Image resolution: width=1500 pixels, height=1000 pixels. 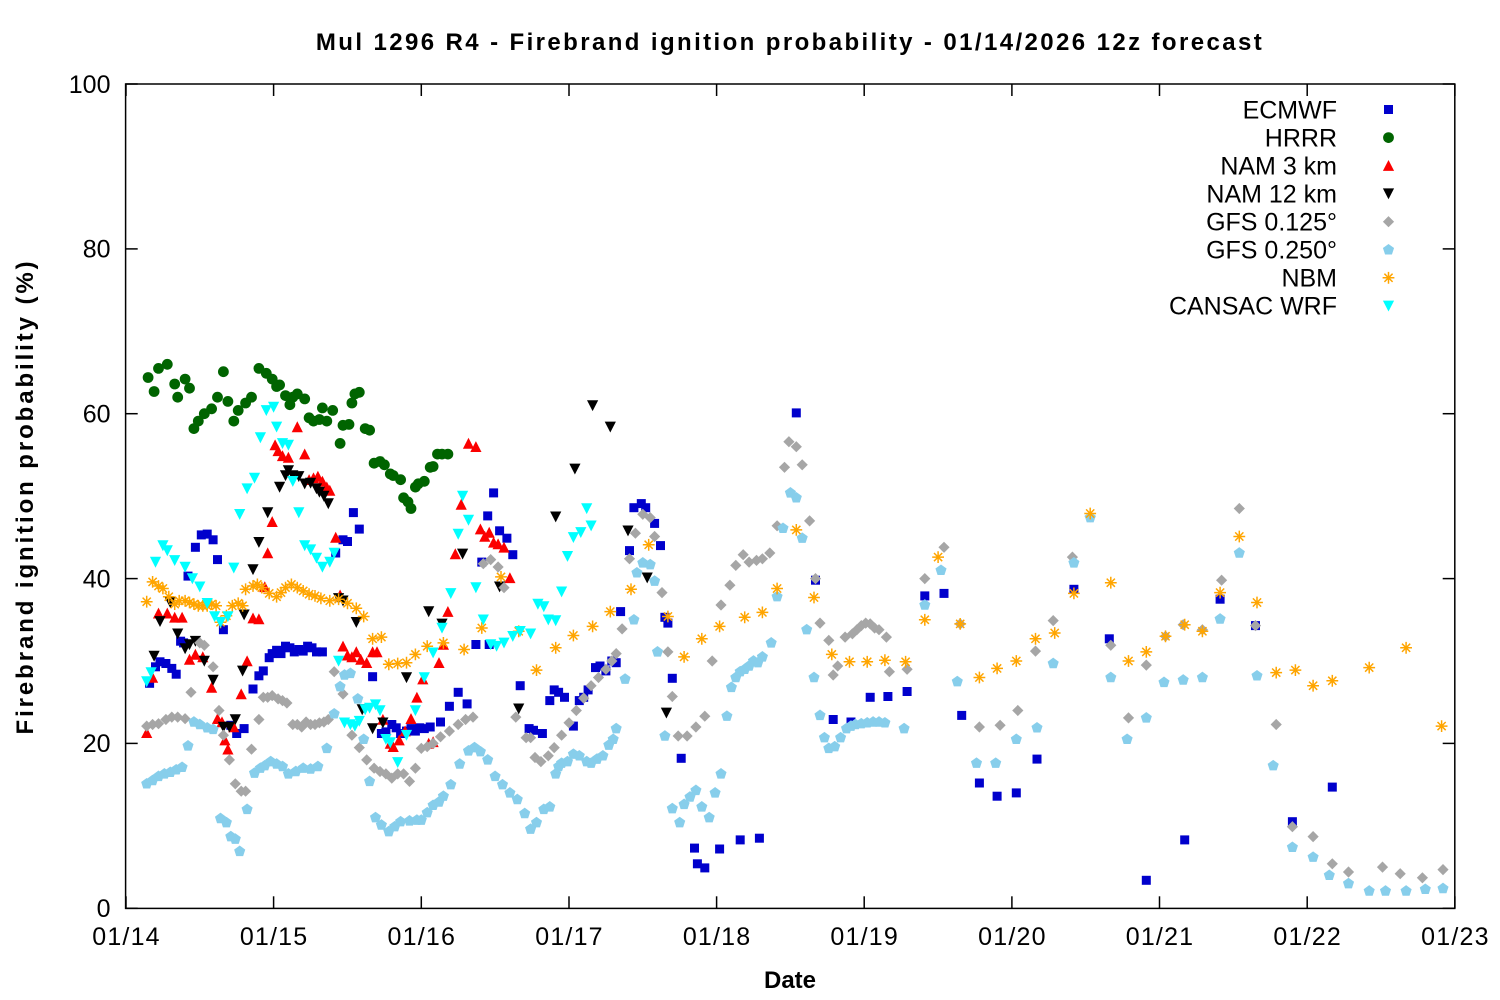 What do you see at coordinates (790, 980) in the screenshot?
I see `svg-text: Date` at bounding box center [790, 980].